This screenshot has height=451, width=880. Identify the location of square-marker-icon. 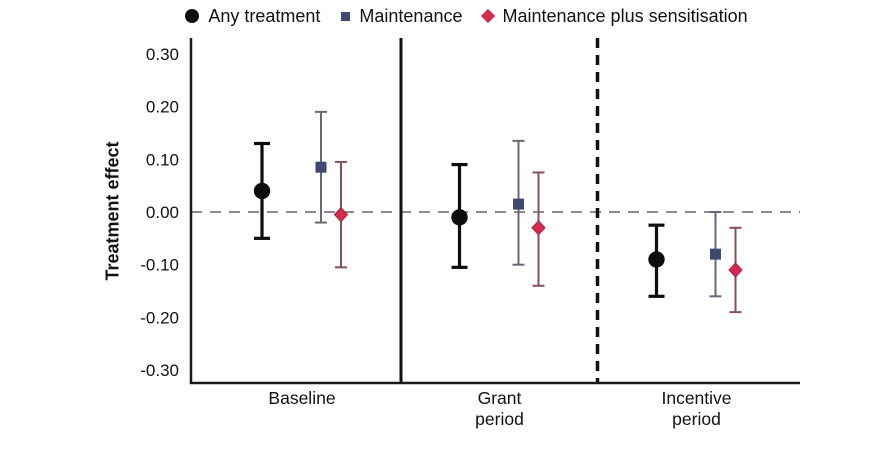
(346, 16).